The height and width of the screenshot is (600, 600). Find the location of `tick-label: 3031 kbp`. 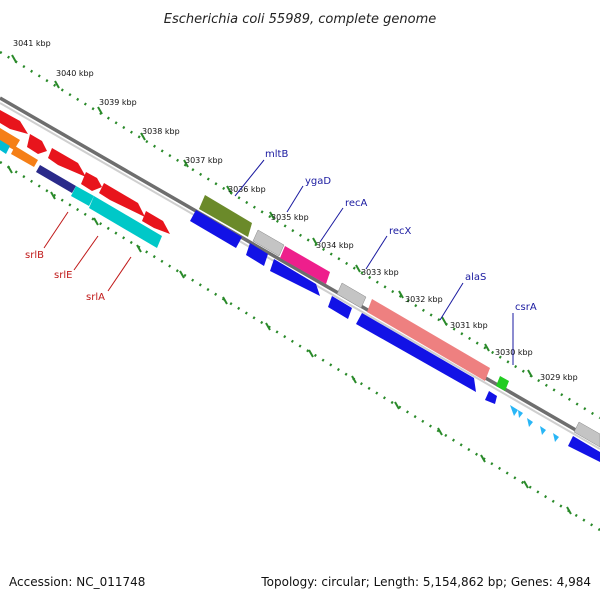

tick-label: 3031 kbp is located at coordinates (469, 325).